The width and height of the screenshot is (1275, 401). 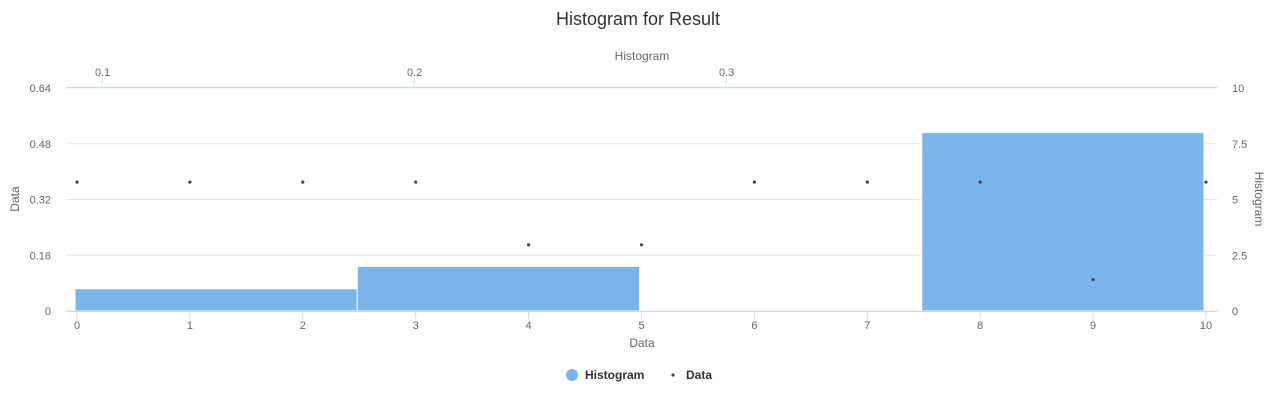 I want to click on left-y-tick-label: 0.48, so click(x=40, y=145).